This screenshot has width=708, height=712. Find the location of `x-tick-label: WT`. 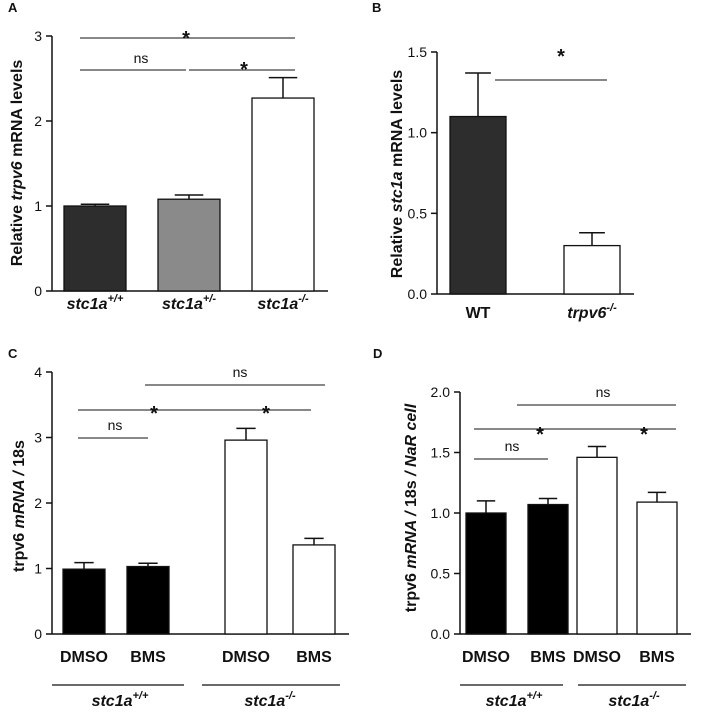

x-tick-label: WT is located at coordinates (478, 313).